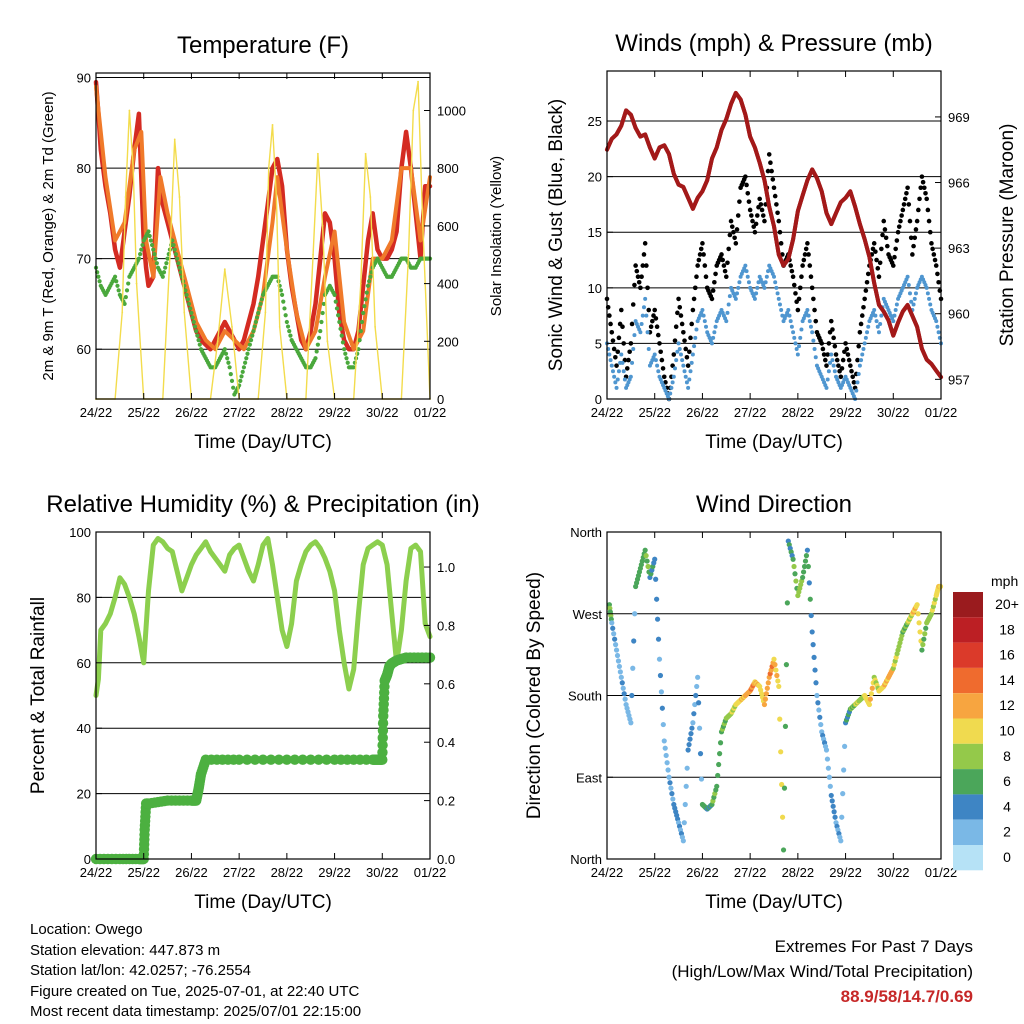  What do you see at coordinates (750, 872) in the screenshot?
I see `x-tick-label: 27/22` at bounding box center [750, 872].